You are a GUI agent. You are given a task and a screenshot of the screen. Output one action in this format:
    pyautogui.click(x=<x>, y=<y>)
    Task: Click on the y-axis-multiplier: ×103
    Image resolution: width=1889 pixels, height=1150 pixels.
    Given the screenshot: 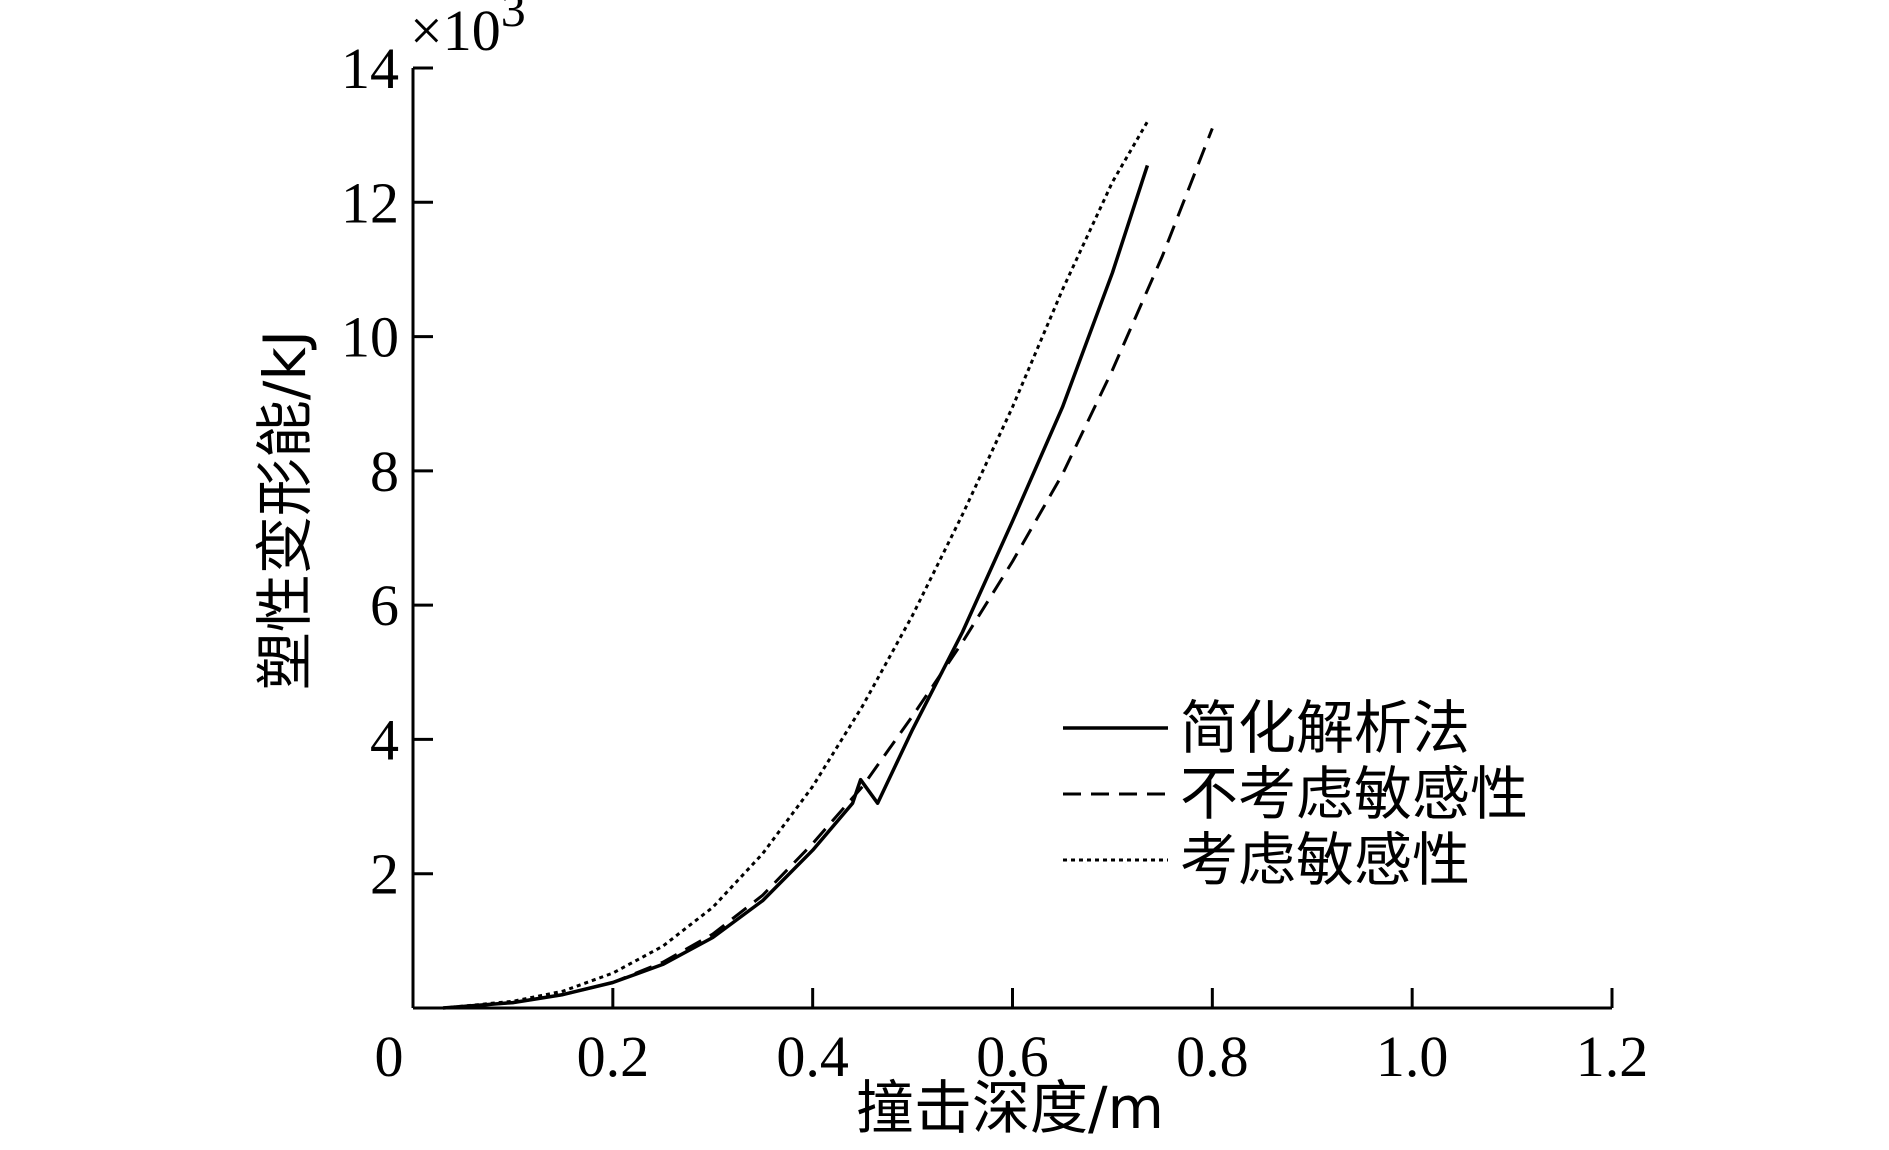 What is the action you would take?
    pyautogui.click(x=468, y=31)
    